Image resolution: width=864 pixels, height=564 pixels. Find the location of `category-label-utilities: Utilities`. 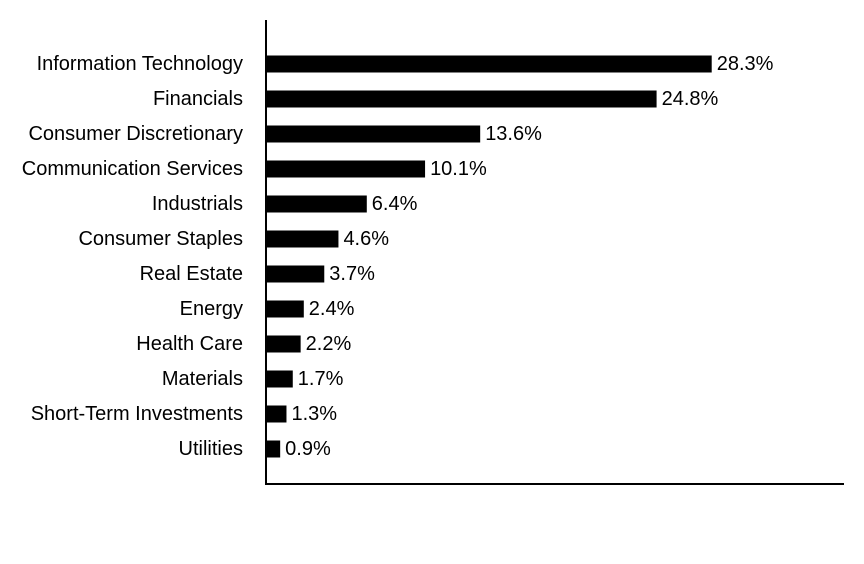

category-label-utilities: Utilities is located at coordinates (211, 449).